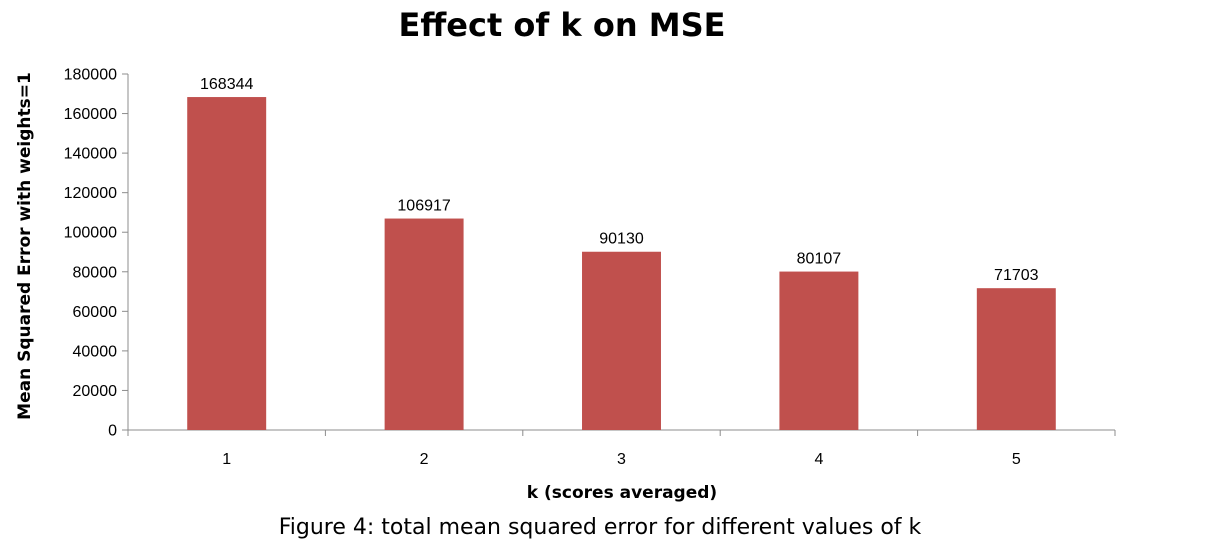  What do you see at coordinates (561, 25) in the screenshot?
I see `chart-title: Effect of k on MSE` at bounding box center [561, 25].